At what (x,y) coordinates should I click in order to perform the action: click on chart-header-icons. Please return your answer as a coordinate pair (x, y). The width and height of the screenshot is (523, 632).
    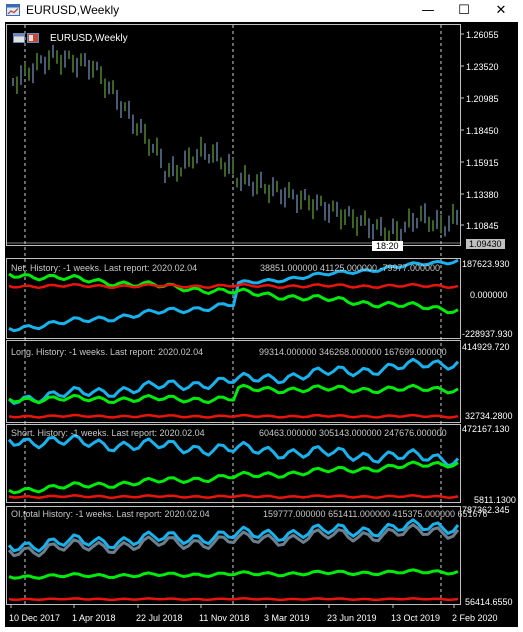
    Looking at the image, I should click on (26, 38).